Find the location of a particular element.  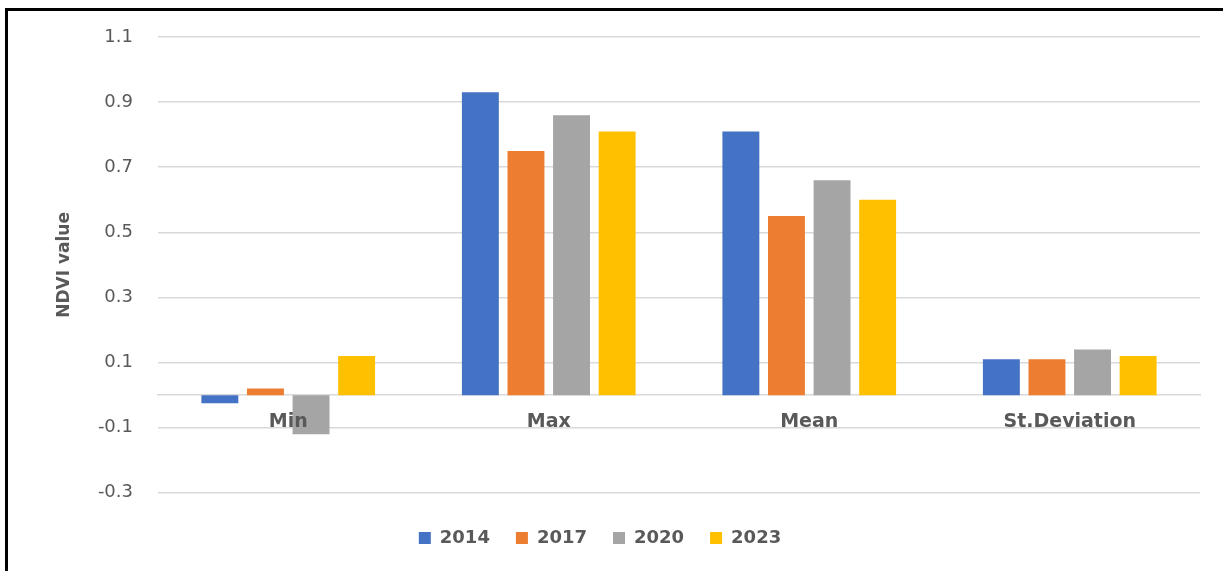

x-tick-label: Min is located at coordinates (288, 420).